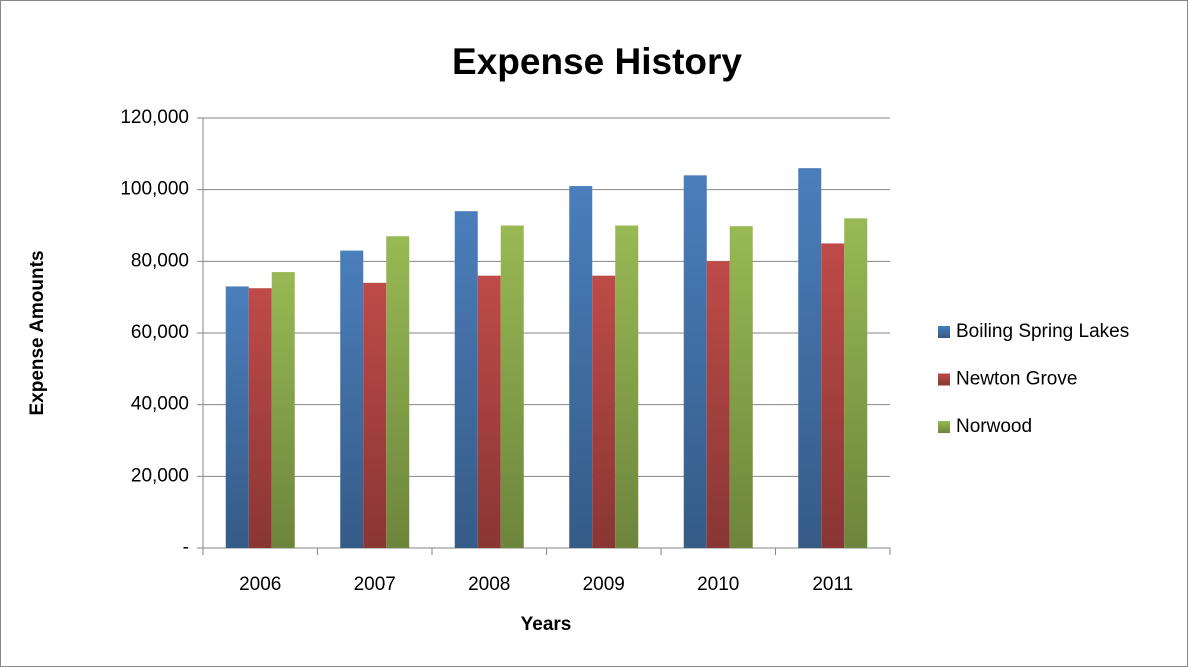  I want to click on x-tick-label: 2006, so click(260, 584).